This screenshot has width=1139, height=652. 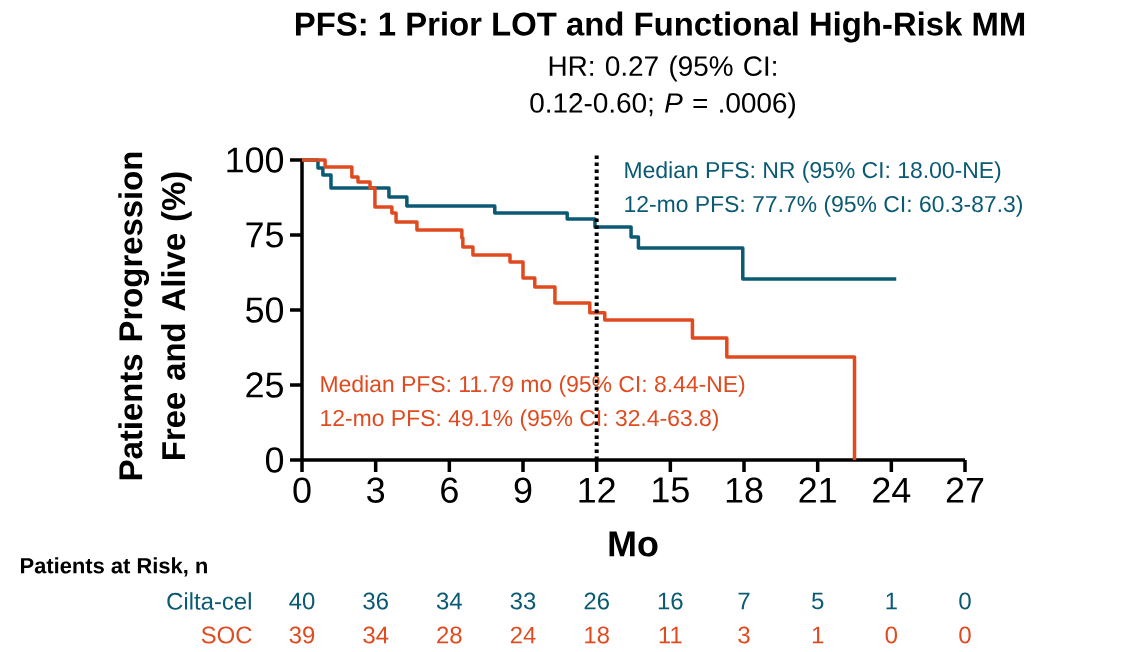 What do you see at coordinates (264, 235) in the screenshot?
I see `y-tick-label: 75` at bounding box center [264, 235].